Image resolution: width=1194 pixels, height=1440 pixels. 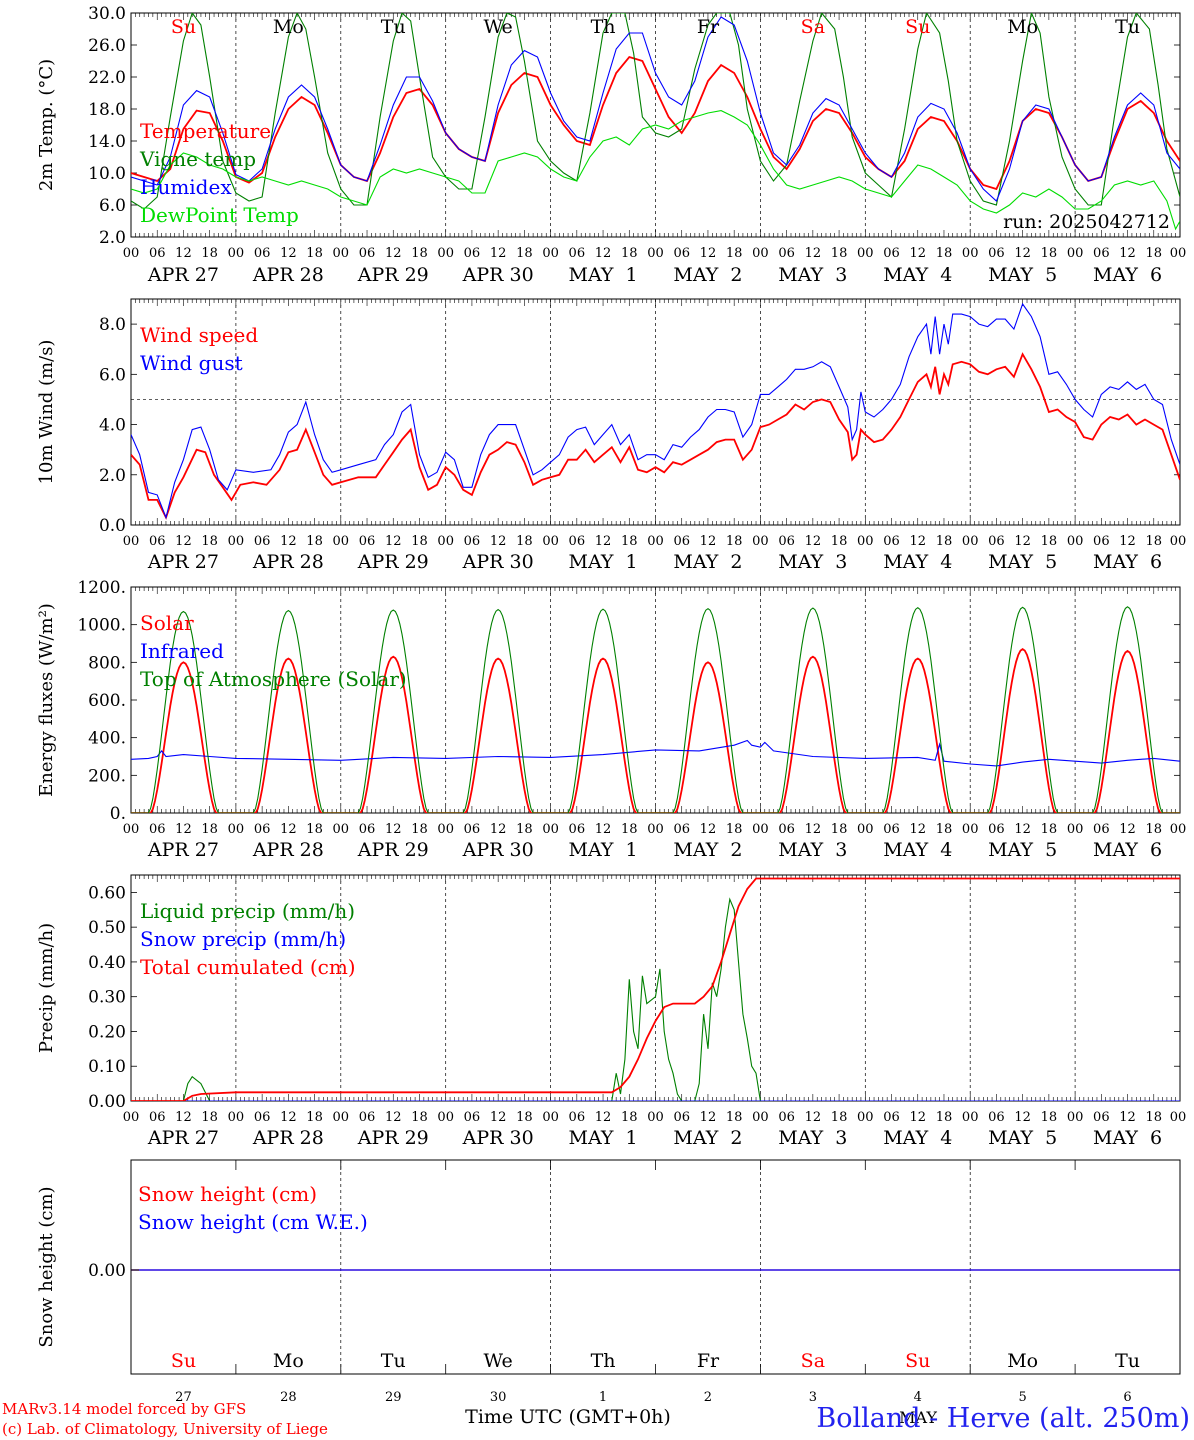 I want to click on legend-entry: Snow height (cm W.E.), so click(x=253, y=1222).